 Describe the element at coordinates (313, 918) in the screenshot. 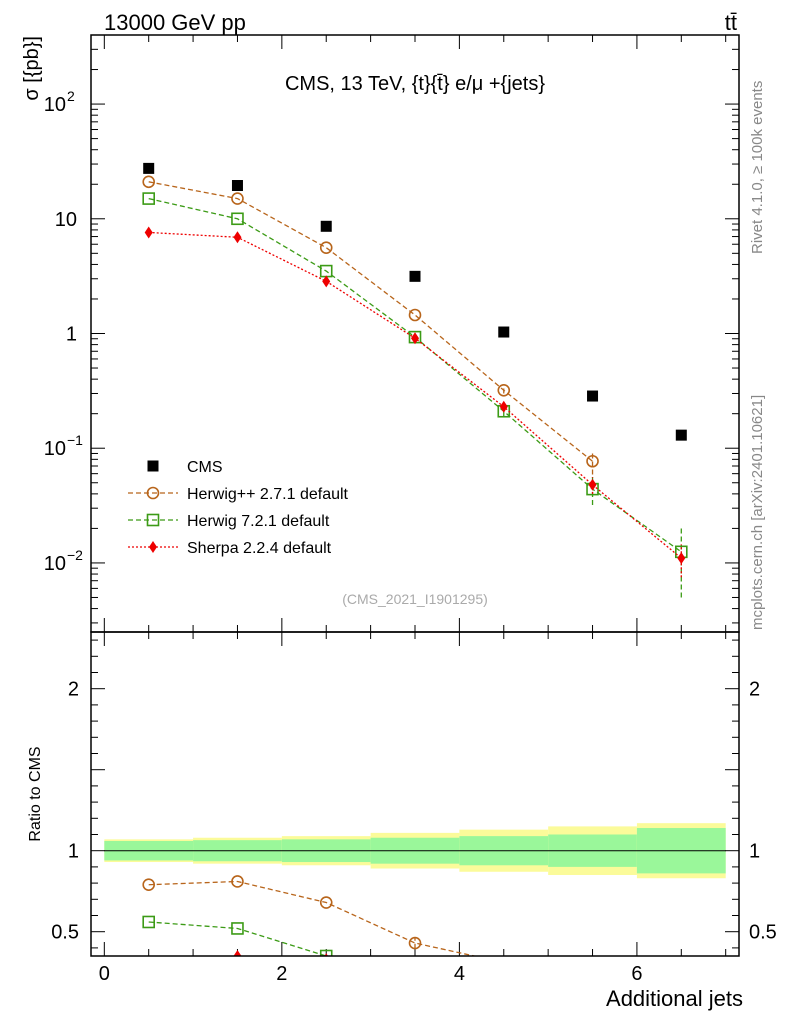

I see `ratio-herwigpp-line` at that location.